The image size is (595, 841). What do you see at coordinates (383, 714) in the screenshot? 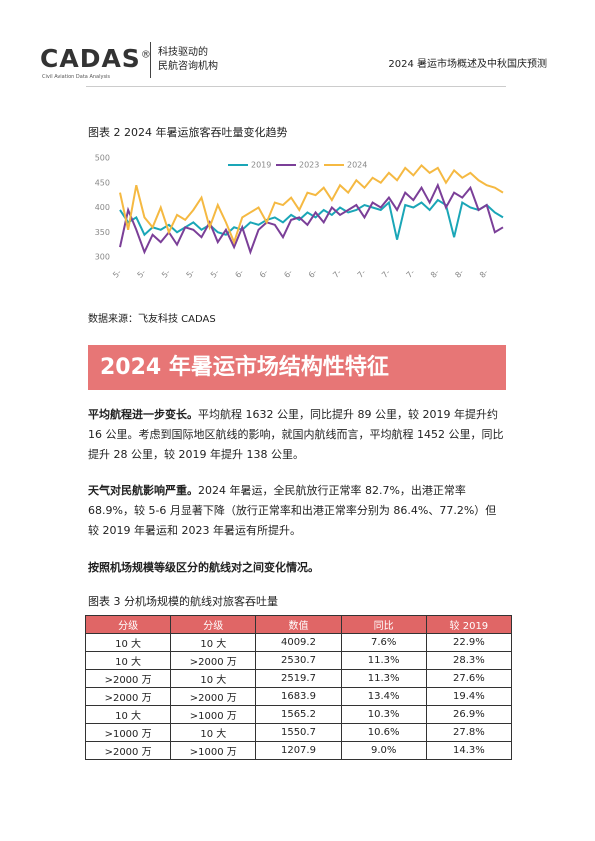
I see `cell: 10.3%` at bounding box center [383, 714].